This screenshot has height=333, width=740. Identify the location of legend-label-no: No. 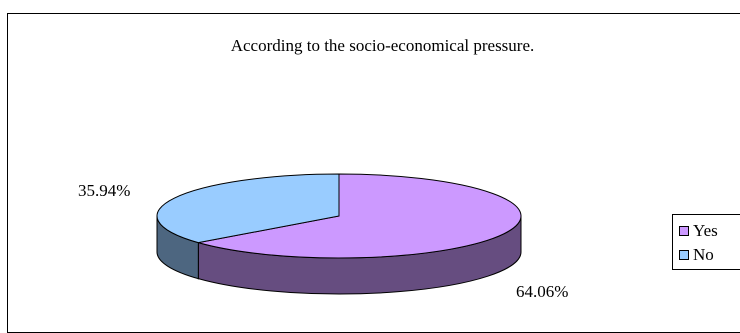
(703, 254).